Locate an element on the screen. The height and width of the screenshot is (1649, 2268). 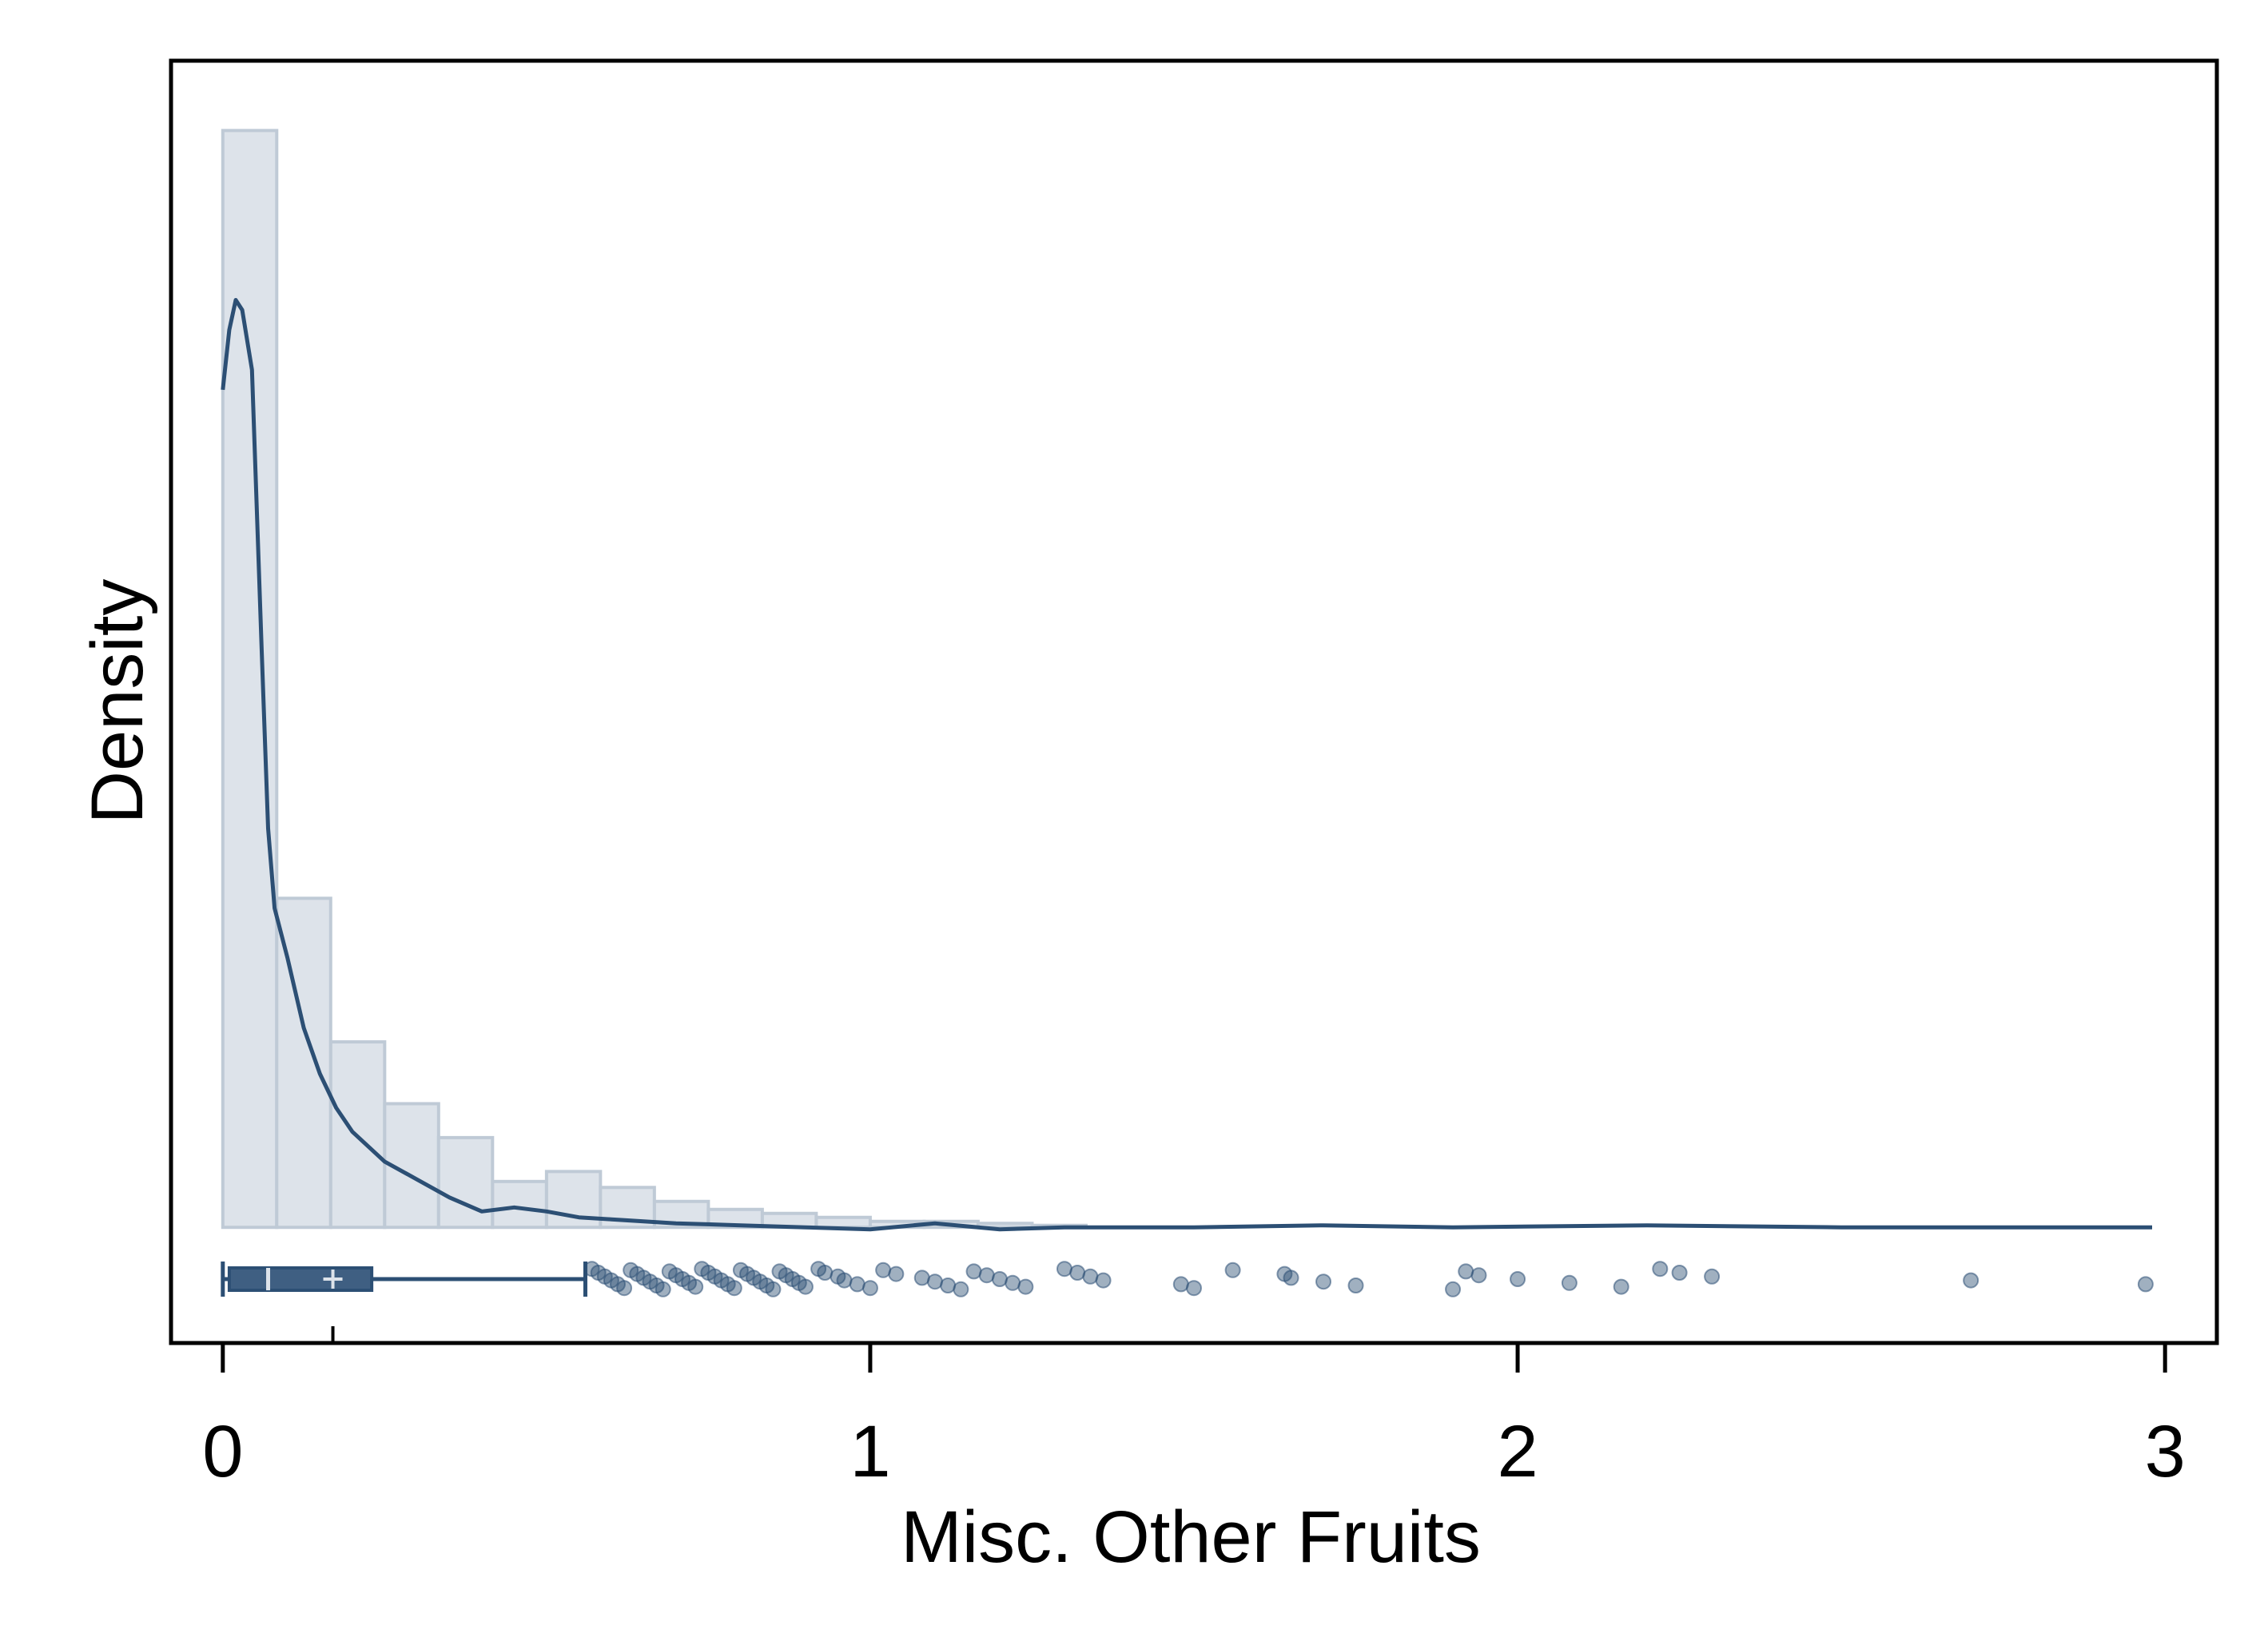
y-axis-label: Density is located at coordinates (117, 701).